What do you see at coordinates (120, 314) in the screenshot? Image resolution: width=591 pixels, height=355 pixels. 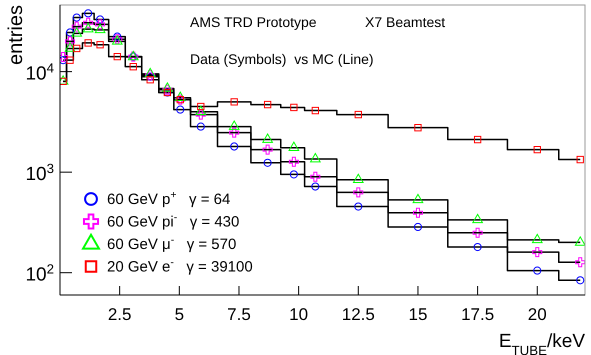 I see `x-tick-label: 2.5` at bounding box center [120, 314].